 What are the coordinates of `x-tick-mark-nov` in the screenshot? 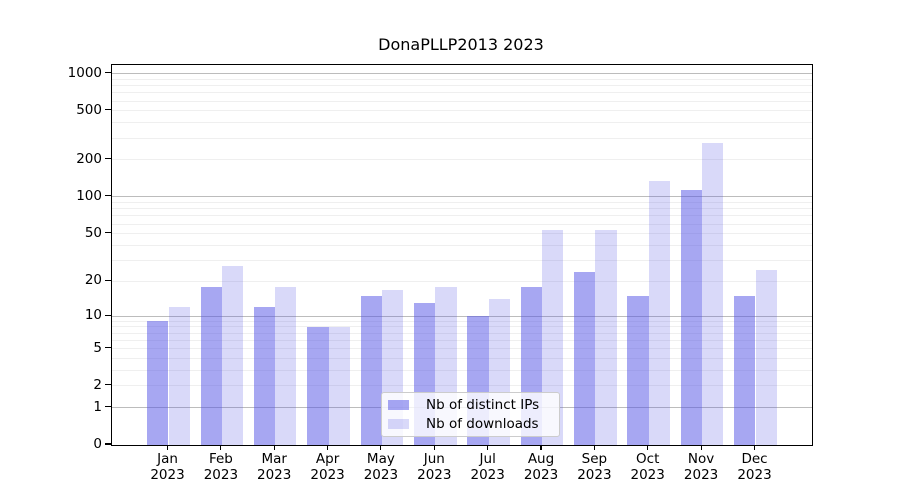 It's located at (701, 447).